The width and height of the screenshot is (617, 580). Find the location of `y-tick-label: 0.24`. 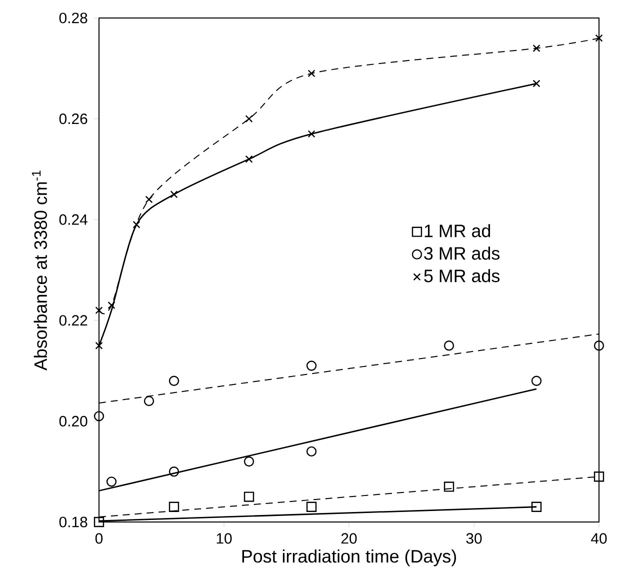

y-tick-label: 0.24 is located at coordinates (73, 219).